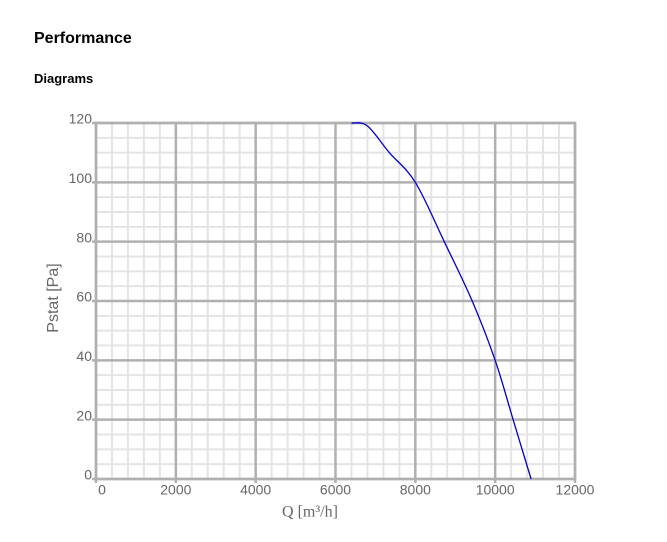 Image resolution: width=667 pixels, height=542 pixels. I want to click on page-title: Performance, so click(83, 38).